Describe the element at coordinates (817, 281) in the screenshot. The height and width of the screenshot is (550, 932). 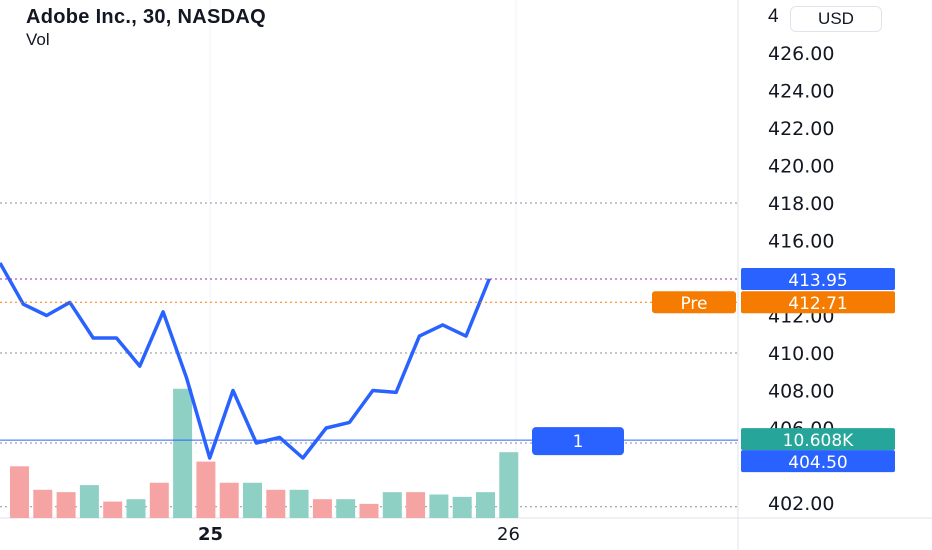
I see `last-price-label: 413.95` at that location.